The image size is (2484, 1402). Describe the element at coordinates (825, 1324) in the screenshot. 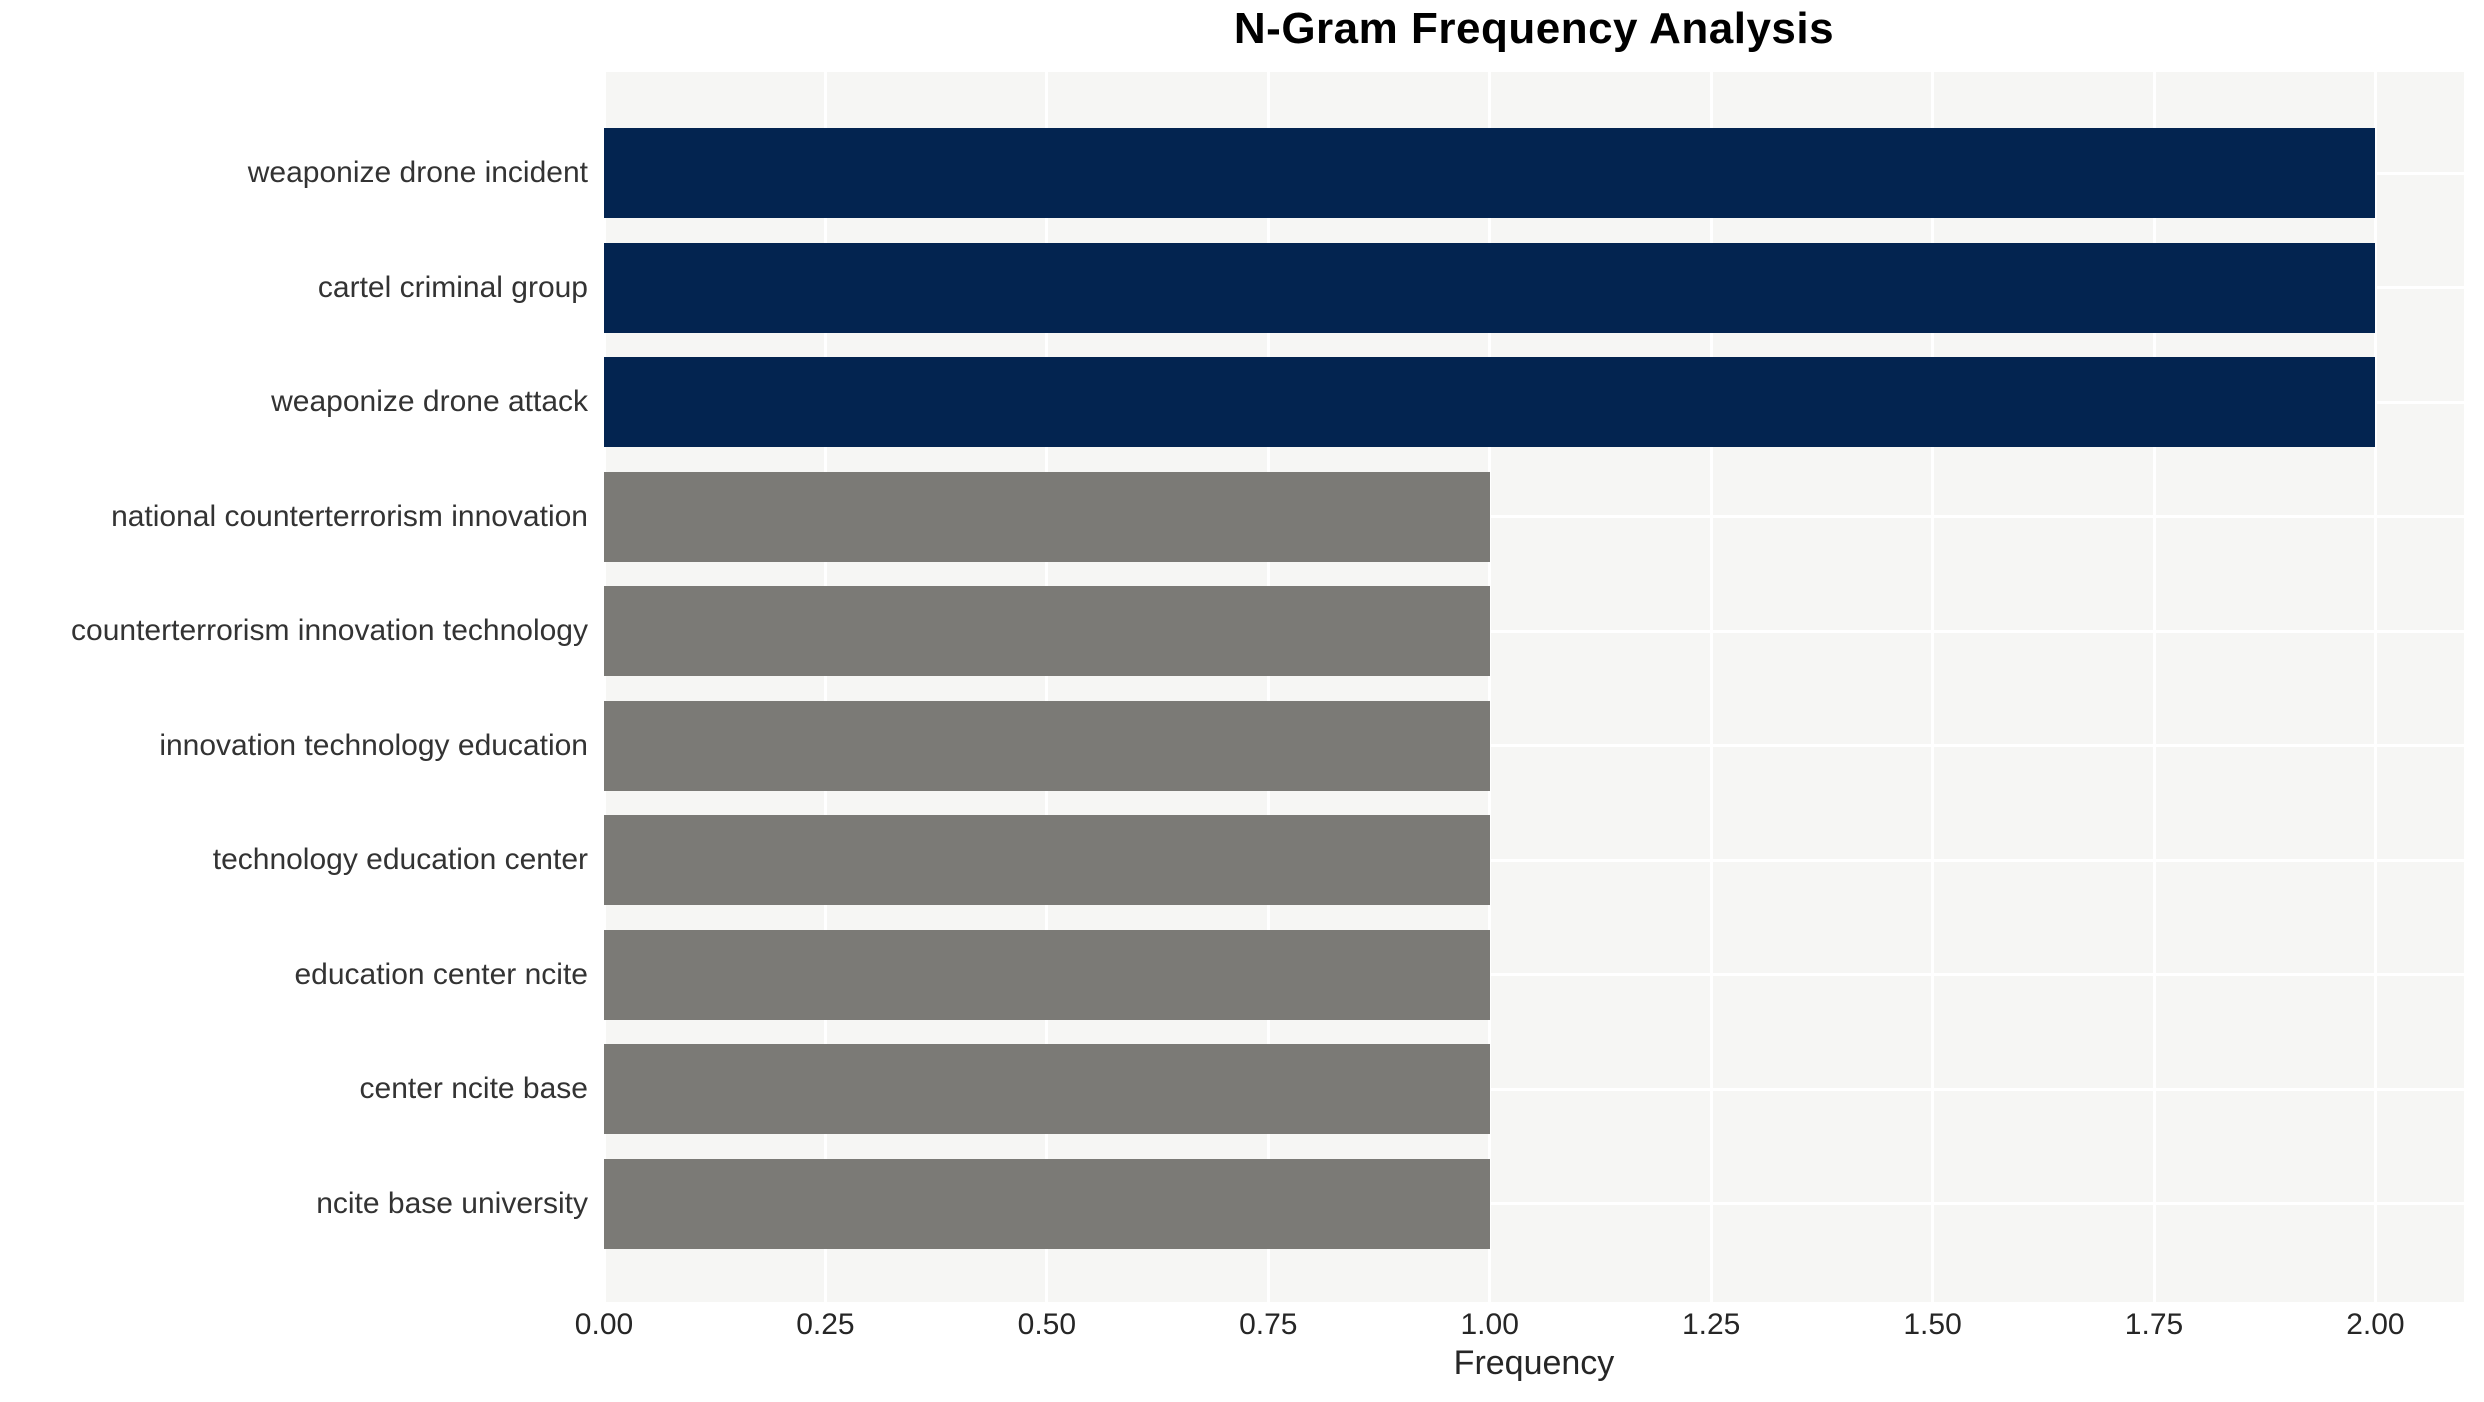

I see `x-tick-label: 0.25` at that location.